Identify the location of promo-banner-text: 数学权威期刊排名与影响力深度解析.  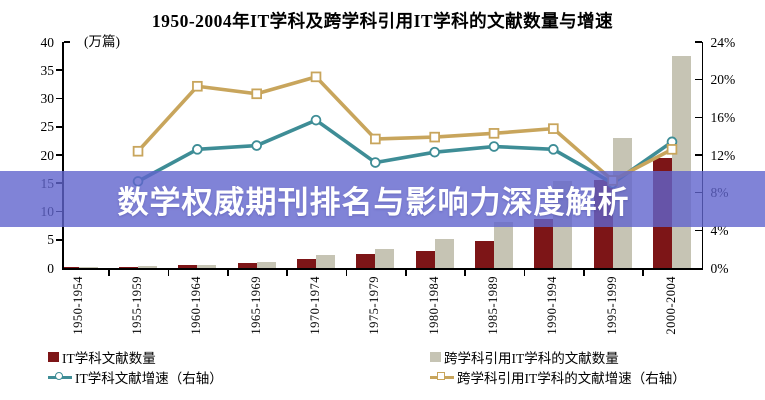
(373, 202).